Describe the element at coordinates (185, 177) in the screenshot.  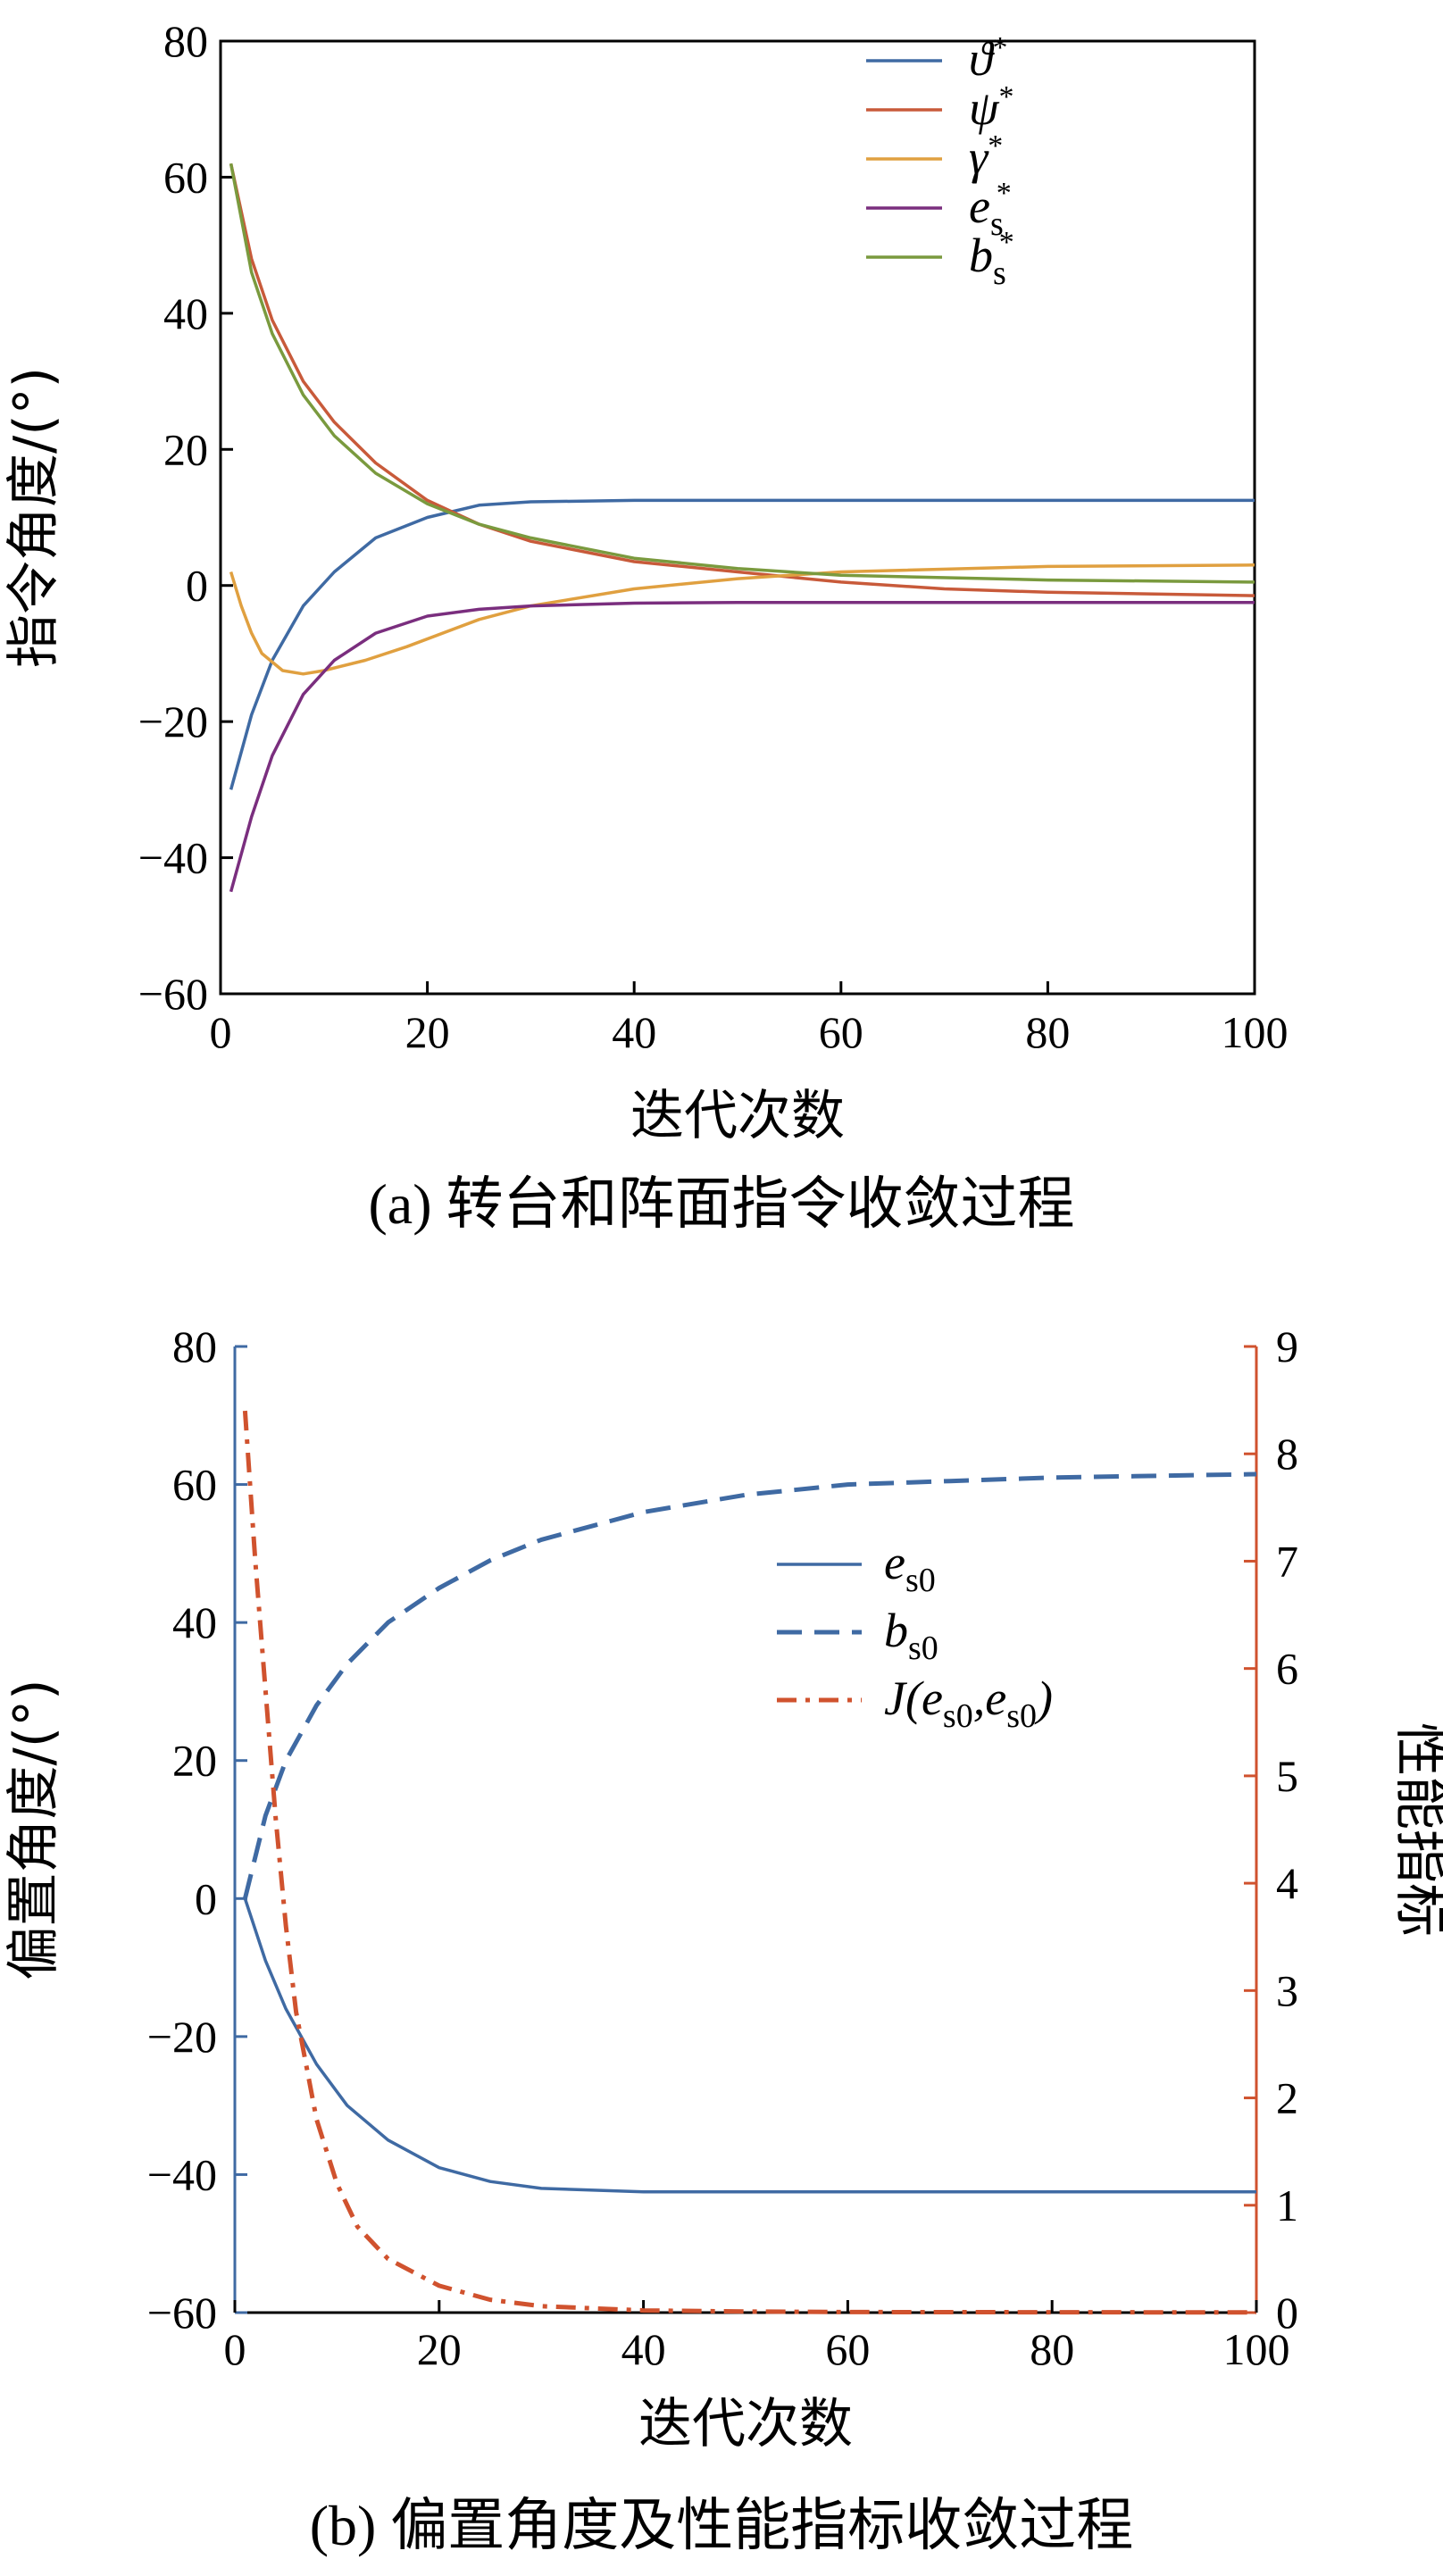
I see `chart-a-y-tick-label: 60` at that location.